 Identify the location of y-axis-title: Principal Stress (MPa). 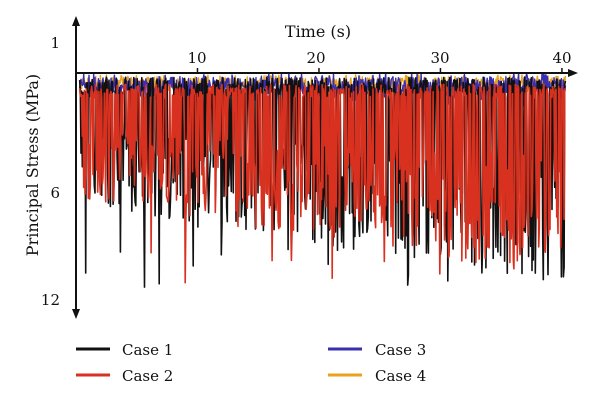
(32, 165).